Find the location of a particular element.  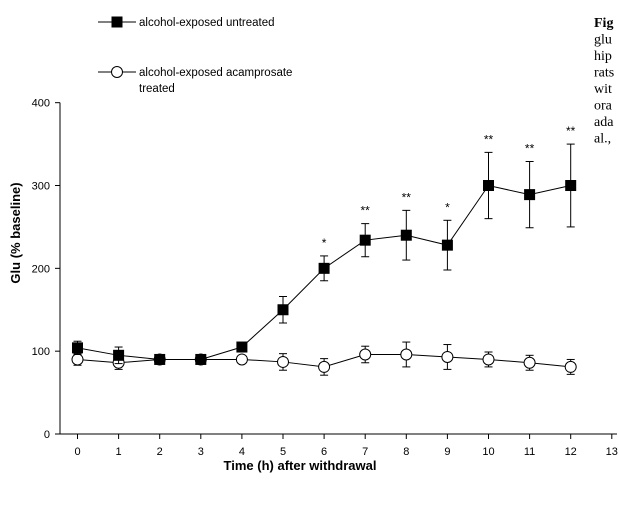

caption-line: hip is located at coordinates (603, 56).